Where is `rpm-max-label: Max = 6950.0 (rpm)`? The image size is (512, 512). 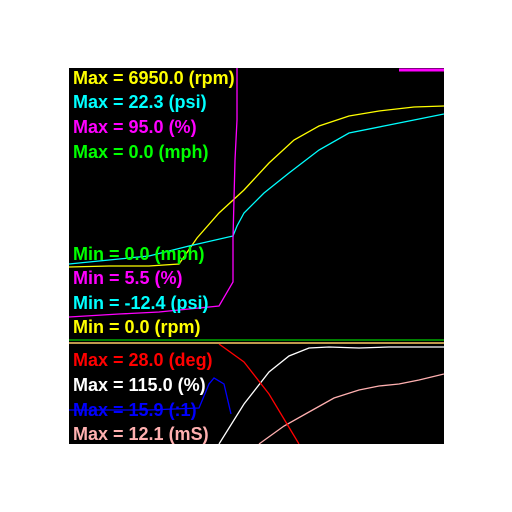
rpm-max-label: Max = 6950.0 (rpm) is located at coordinates (154, 78).